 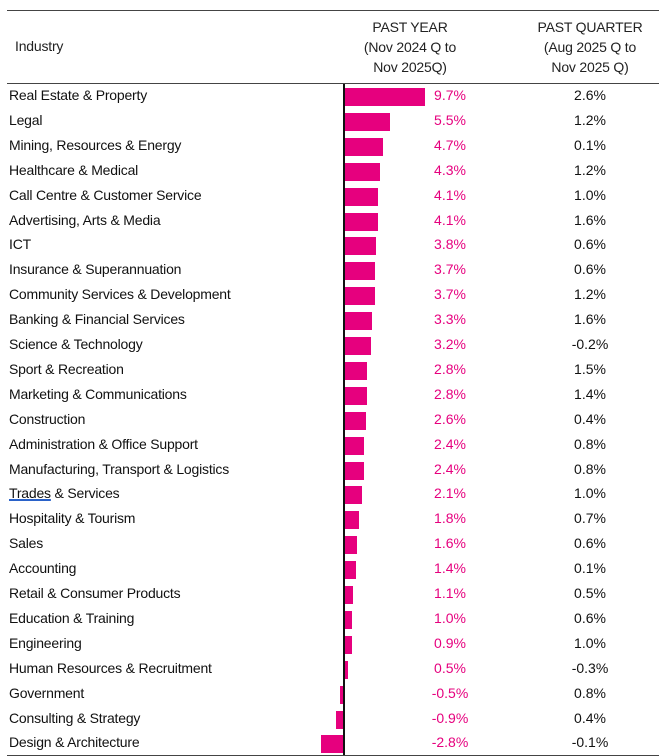 What do you see at coordinates (450, 418) in the screenshot?
I see `past-year-value: 2.6%` at bounding box center [450, 418].